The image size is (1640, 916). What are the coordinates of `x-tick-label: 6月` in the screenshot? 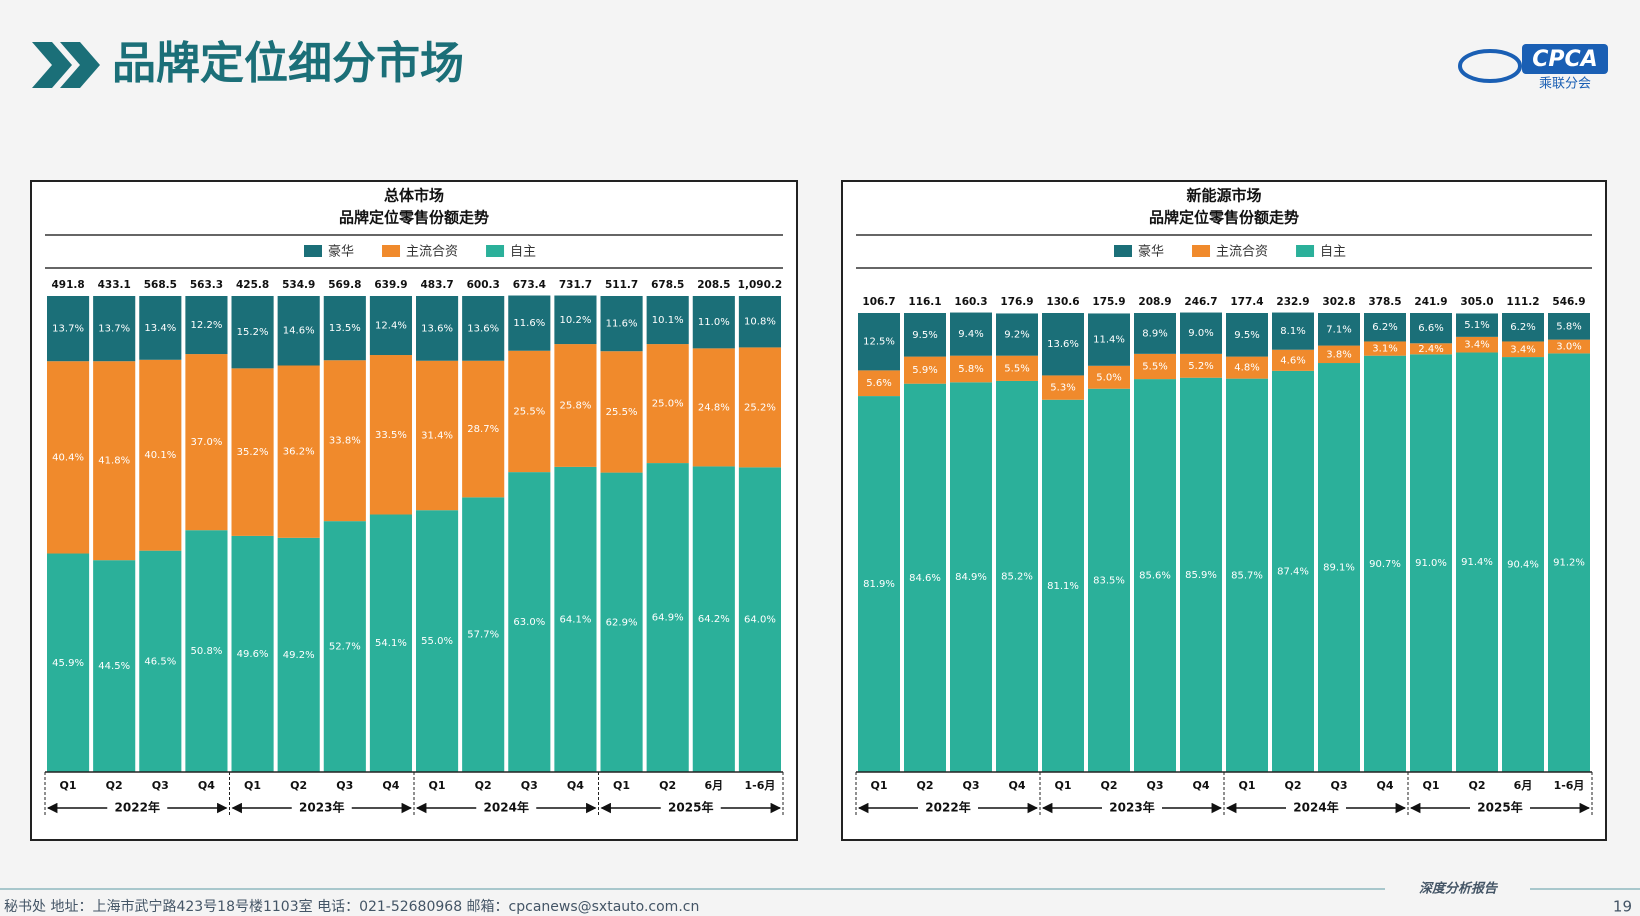 It's located at (713, 785).